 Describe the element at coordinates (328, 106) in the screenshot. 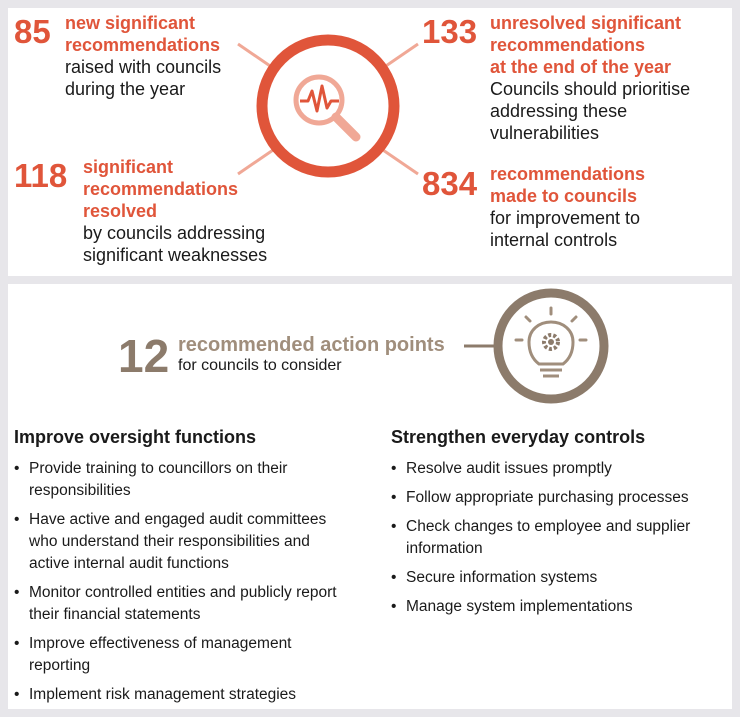

I see `magnifier-pulse-icon` at that location.